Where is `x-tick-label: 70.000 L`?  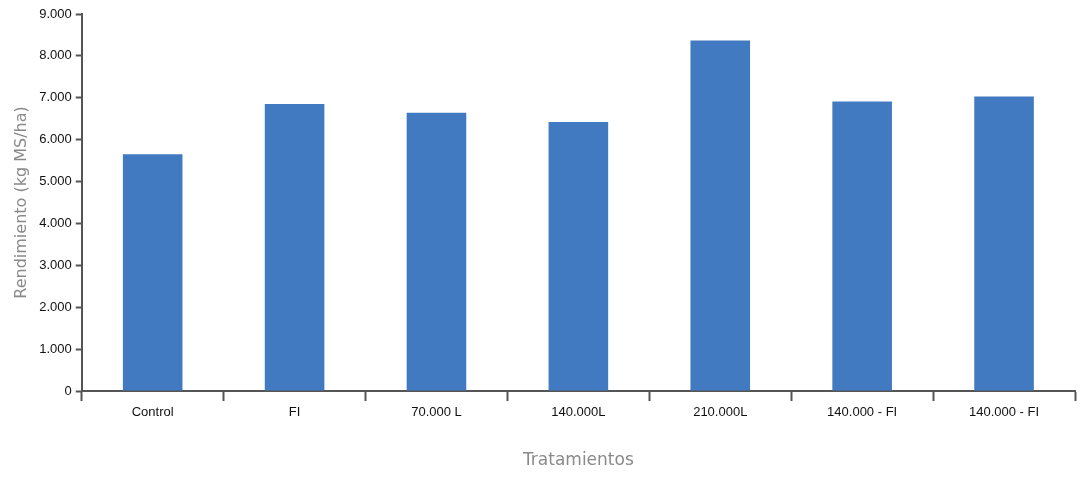
x-tick-label: 70.000 L is located at coordinates (436, 412).